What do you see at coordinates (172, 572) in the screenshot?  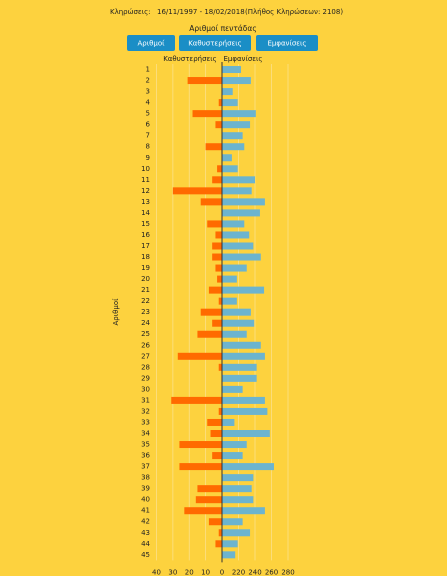 I see `x-tick-label: 30` at bounding box center [172, 572].